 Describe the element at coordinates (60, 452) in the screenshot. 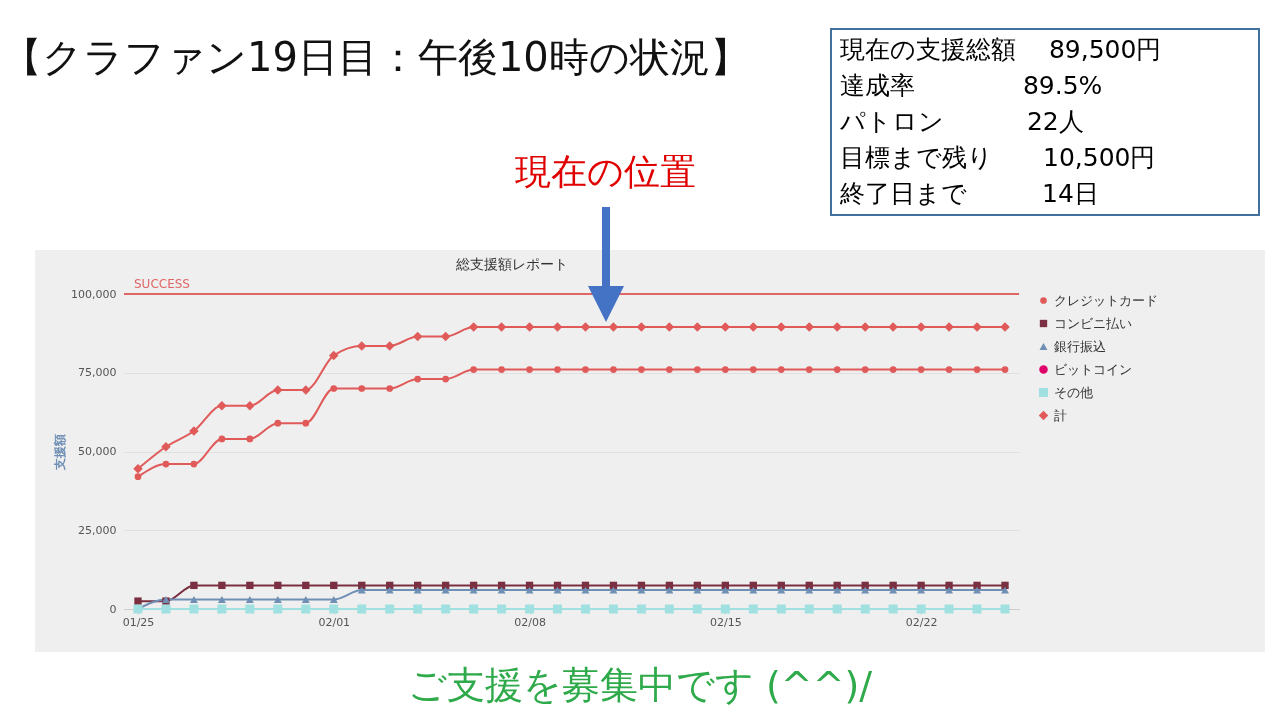

I see `y-axis-title: 支援額` at that location.